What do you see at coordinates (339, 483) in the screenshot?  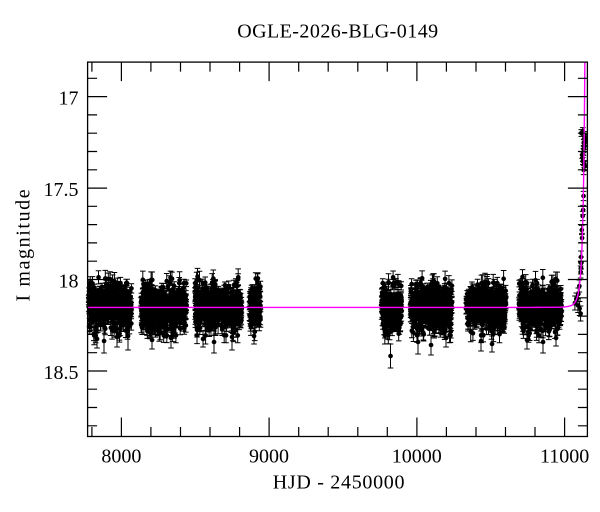 I see `svg-text: HJD - 2450000` at bounding box center [339, 483].